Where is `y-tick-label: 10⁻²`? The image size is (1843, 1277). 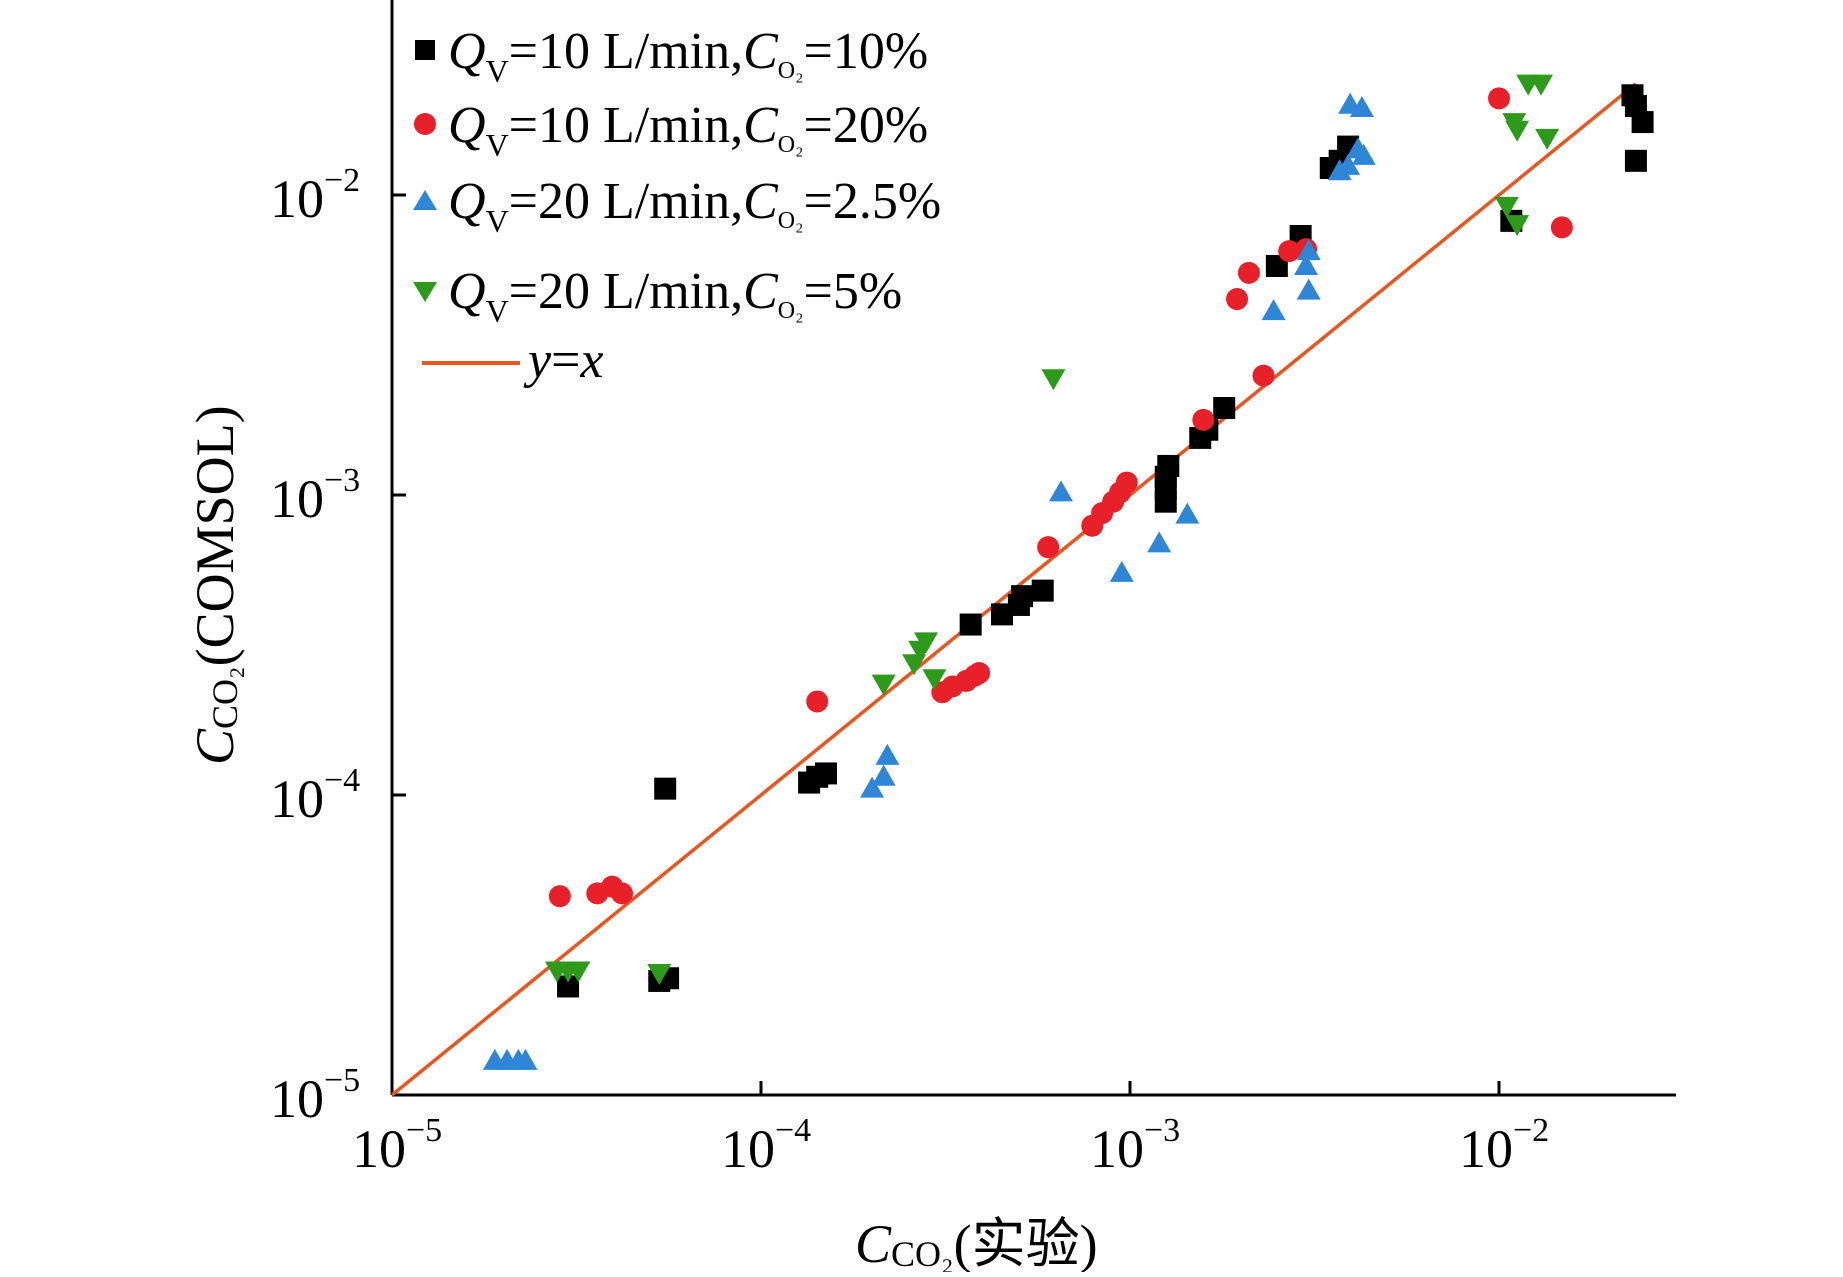 y-tick-label: 10⁻² is located at coordinates (315, 195).